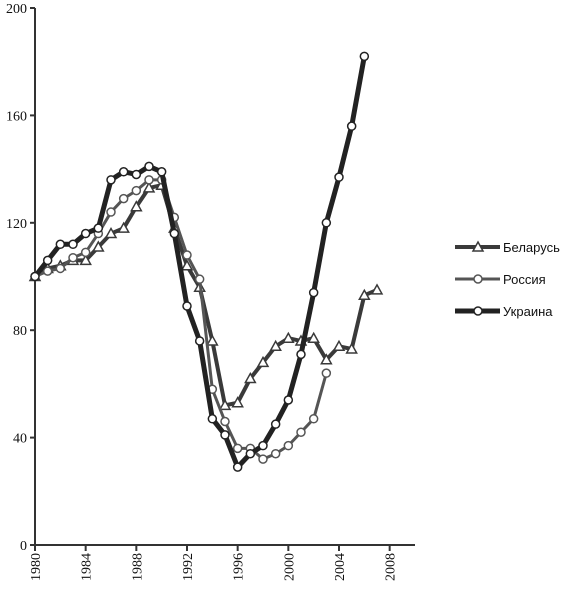 This screenshot has width=579, height=604. Describe the element at coordinates (188, 567) in the screenshot. I see `x-tick-label: 1992` at that location.